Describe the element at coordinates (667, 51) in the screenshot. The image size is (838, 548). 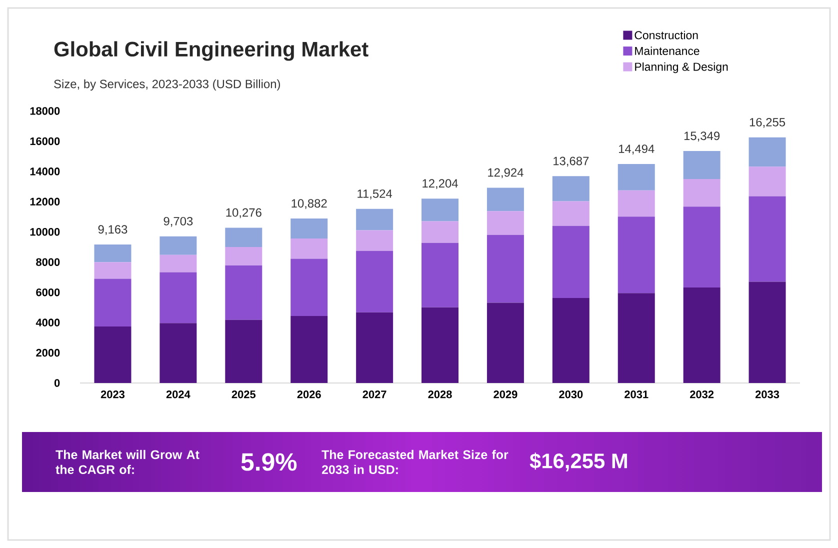
I see `legend-label: Maintenance` at that location.